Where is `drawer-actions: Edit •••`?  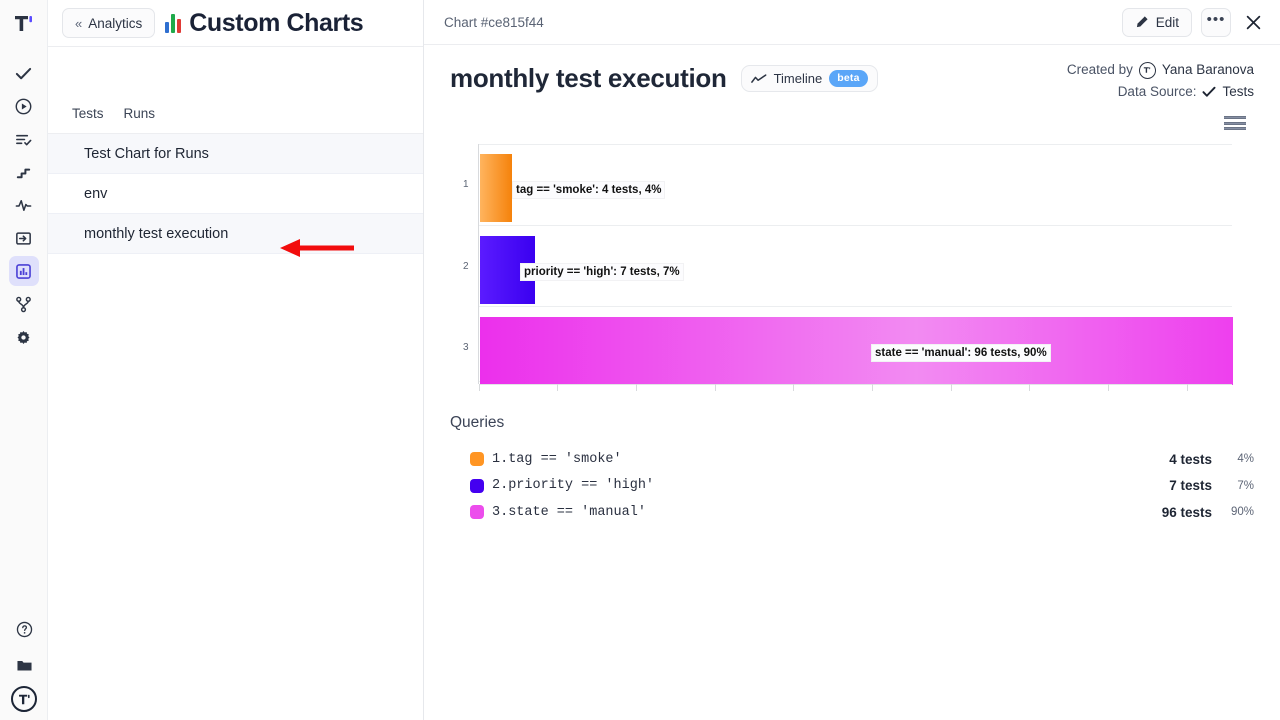
drawer-actions: Edit ••• is located at coordinates (1193, 22).